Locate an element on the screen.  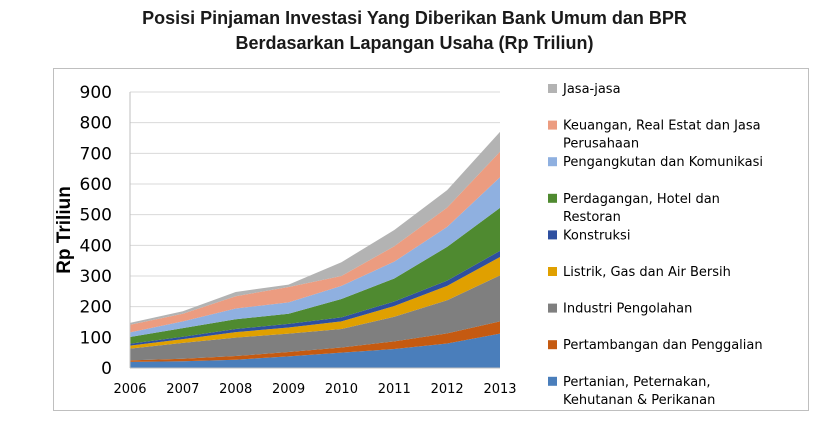
y-tick-label: 600 is located at coordinates (96, 185).